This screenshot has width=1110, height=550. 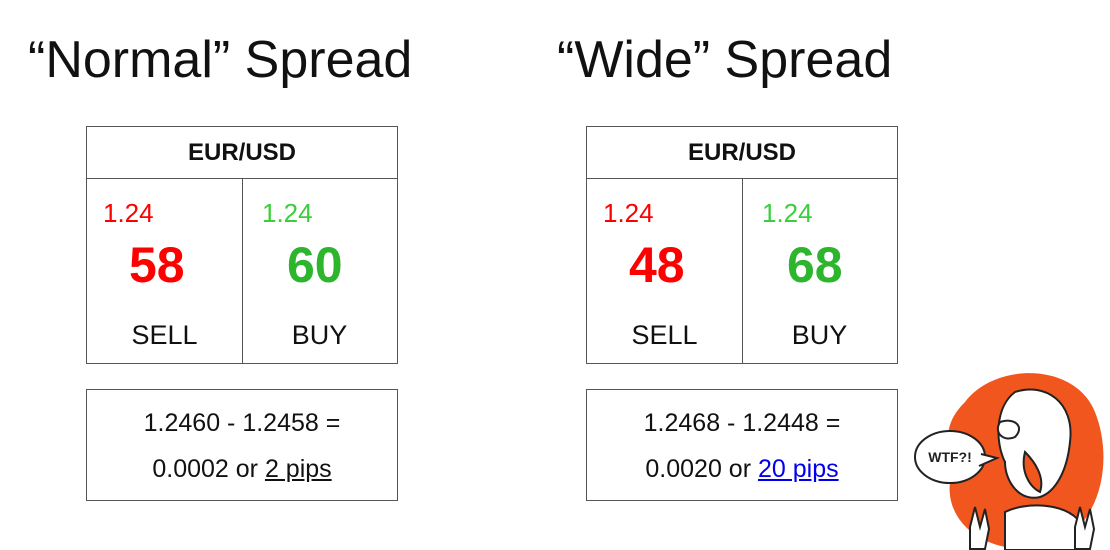 I want to click on pips-value: 2 pips, so click(x=298, y=469).